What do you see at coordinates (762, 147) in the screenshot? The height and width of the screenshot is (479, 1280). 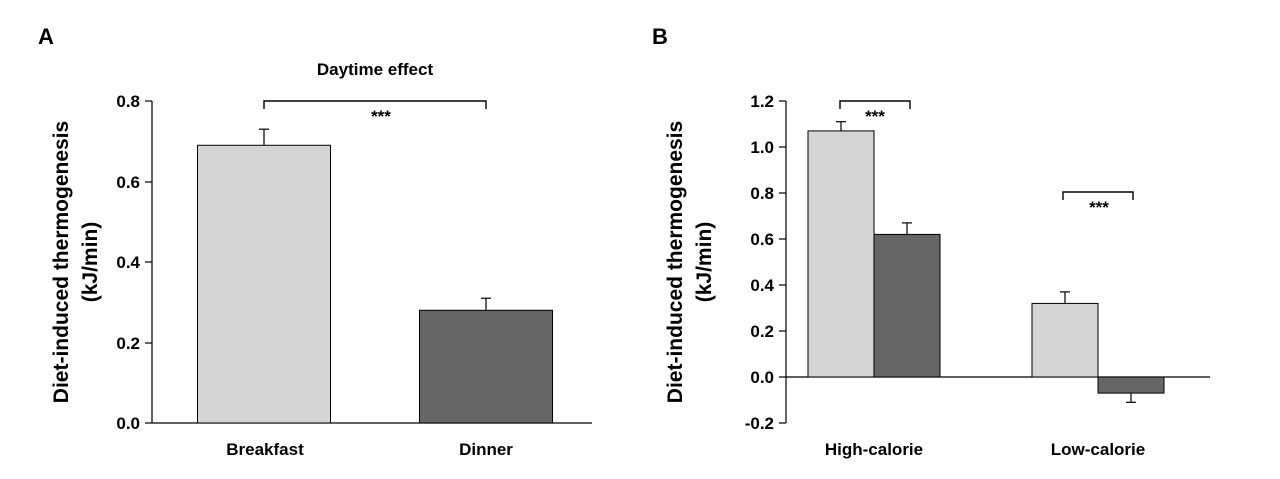 I see `panel-b-ytick-label: 1.0` at bounding box center [762, 147].